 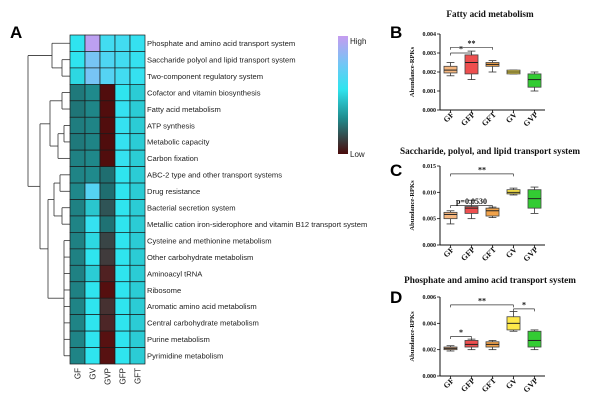 I want to click on heatmap-row-label: Other carbohydrate metabolism, so click(x=200, y=257).